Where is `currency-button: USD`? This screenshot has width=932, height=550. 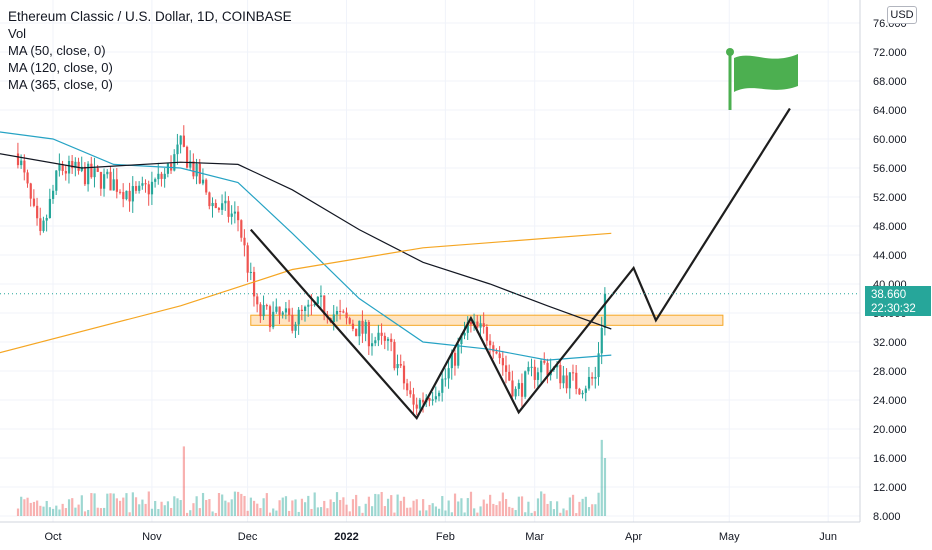 currency-button: USD is located at coordinates (902, 15).